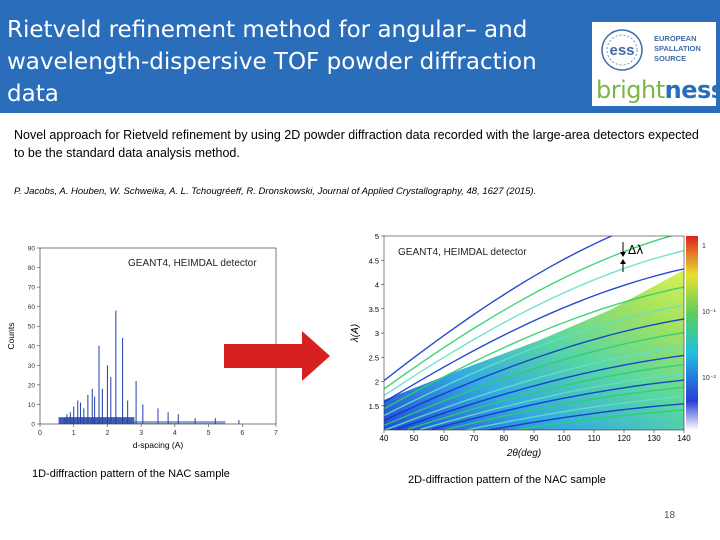 This screenshot has width=720, height=540. Describe the element at coordinates (384, 438) in the screenshot. I see `x-tick-label: 40` at that location.